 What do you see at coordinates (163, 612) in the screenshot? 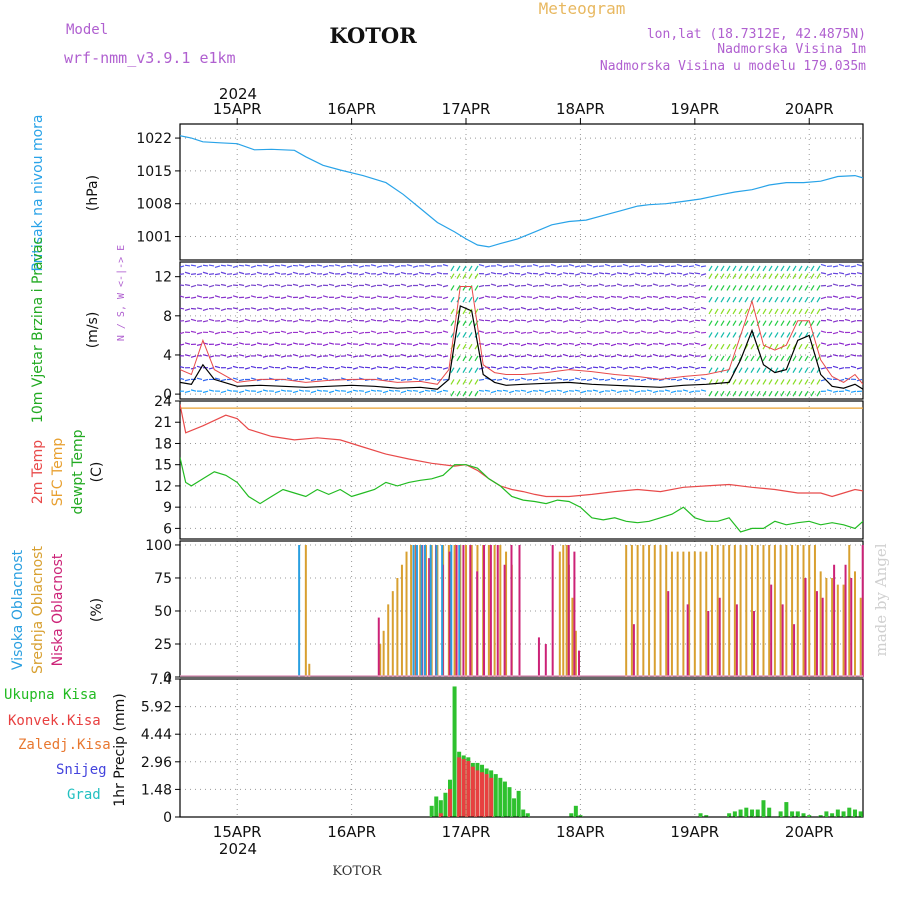
I see `ytick-label: 50` at bounding box center [163, 612].